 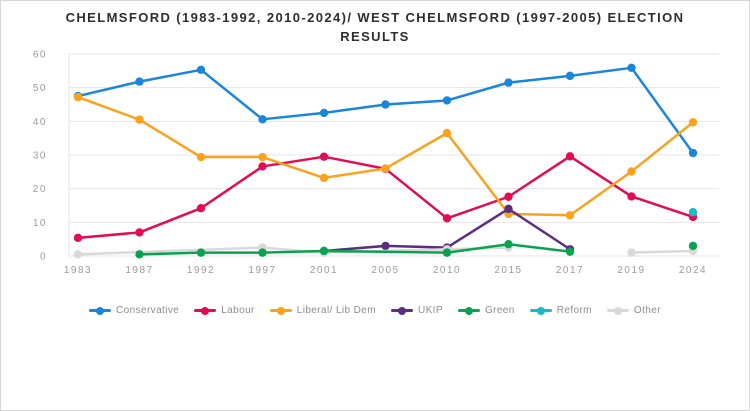 I want to click on data-point-conservative-2005, so click(x=385, y=104).